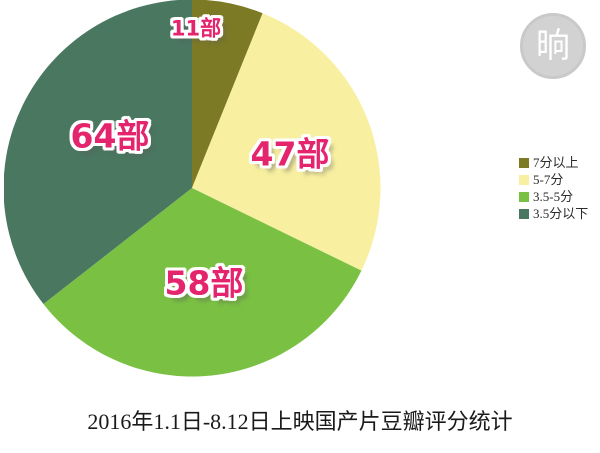 The image size is (600, 453). Describe the element at coordinates (300, 421) in the screenshot. I see `chart-caption: 2016年1.1日-8.12日上映国产片豆瓣评分统计` at that location.